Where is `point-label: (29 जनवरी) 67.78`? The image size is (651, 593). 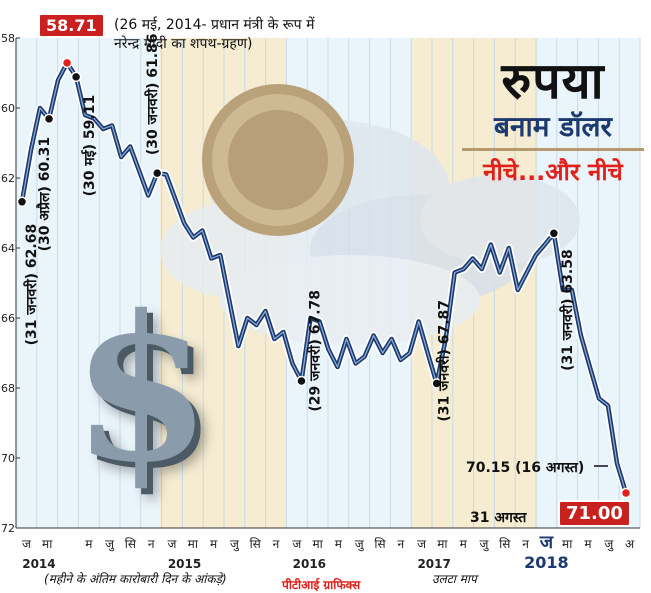 point-label: (29 जनवरी) 67.78 is located at coordinates (315, 351).